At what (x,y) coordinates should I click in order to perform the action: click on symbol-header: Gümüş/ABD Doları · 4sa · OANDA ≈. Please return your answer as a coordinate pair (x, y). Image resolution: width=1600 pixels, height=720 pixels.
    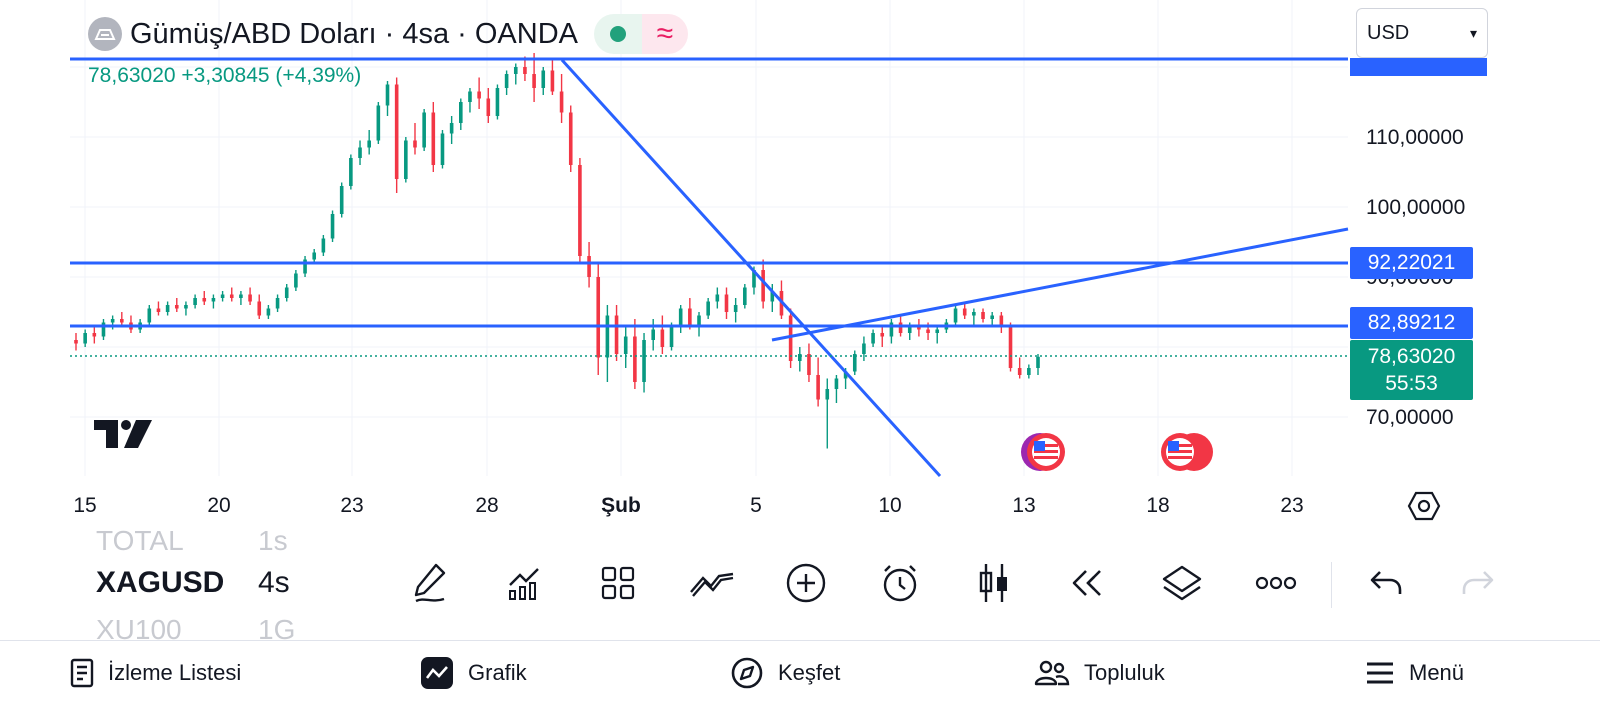
    Looking at the image, I should click on (379, 34).